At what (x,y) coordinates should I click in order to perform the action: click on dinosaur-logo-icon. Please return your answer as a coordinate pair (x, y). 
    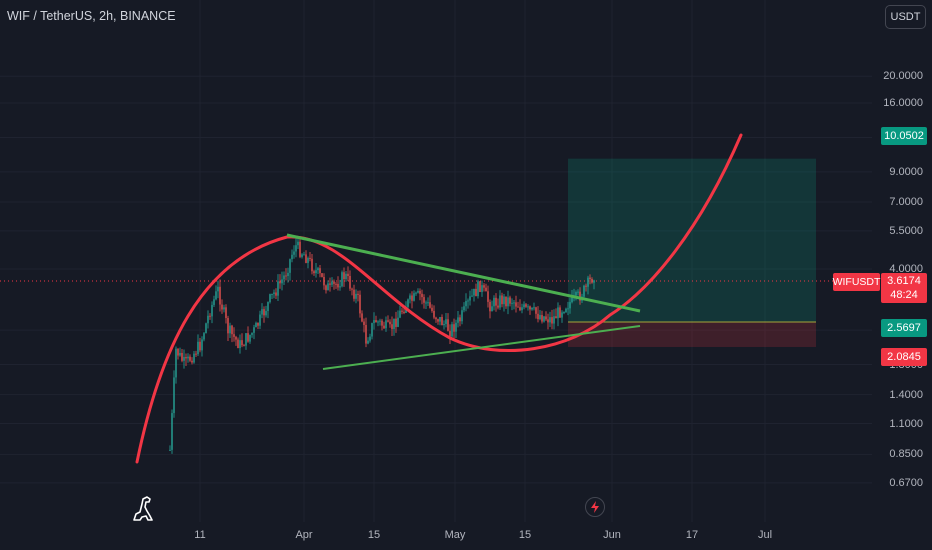
    Looking at the image, I should click on (143, 508).